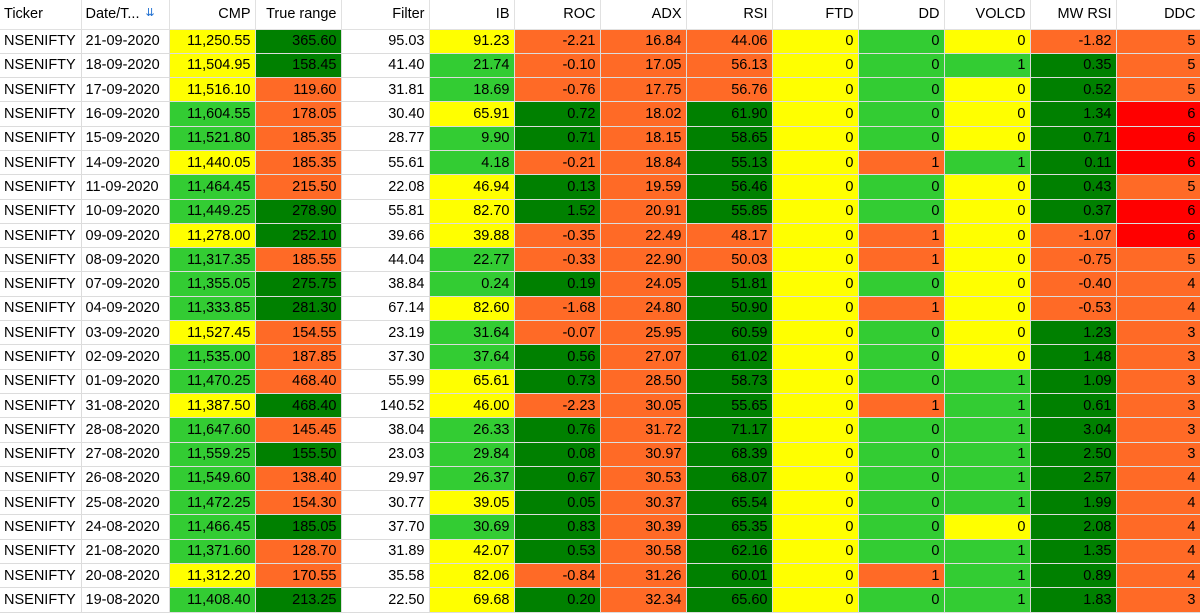  Describe the element at coordinates (298, 15) in the screenshot. I see `column-header-tr: True range` at that location.